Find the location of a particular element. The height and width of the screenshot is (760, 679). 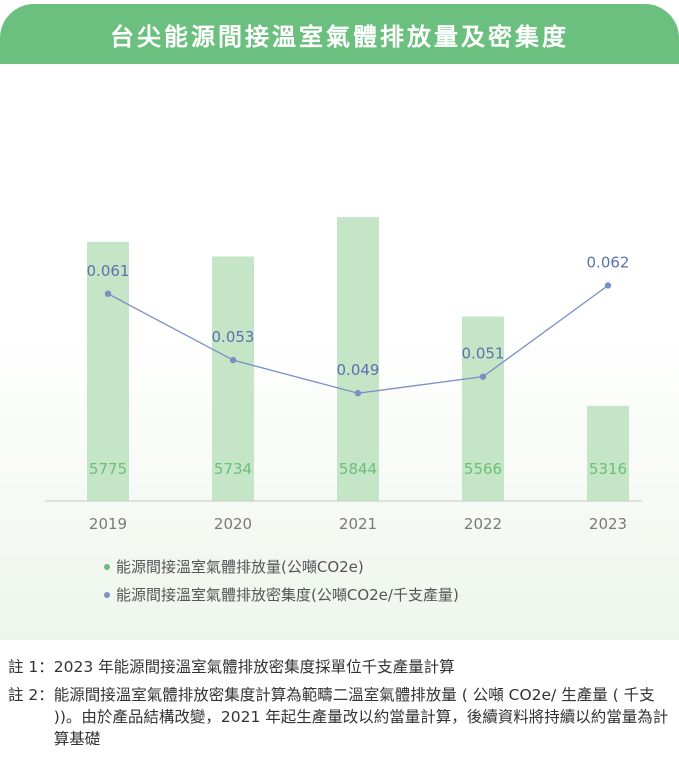

legend-label-intensity: 能源間接溫室氣體排放密集度(公噸CO2e/千支產量) is located at coordinates (287, 595).